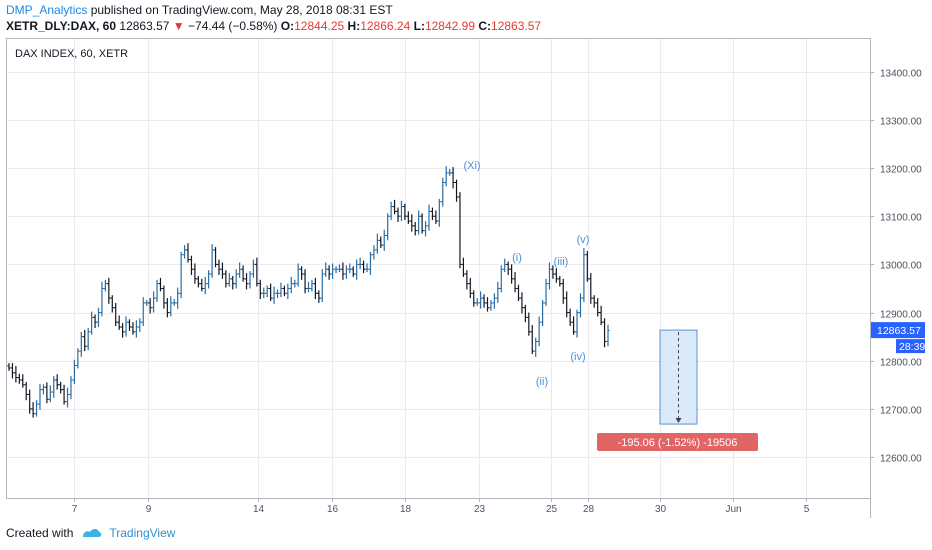 This screenshot has width=932, height=550. What do you see at coordinates (901, 218) in the screenshot?
I see `y-tick-label: 13100.00` at bounding box center [901, 218].